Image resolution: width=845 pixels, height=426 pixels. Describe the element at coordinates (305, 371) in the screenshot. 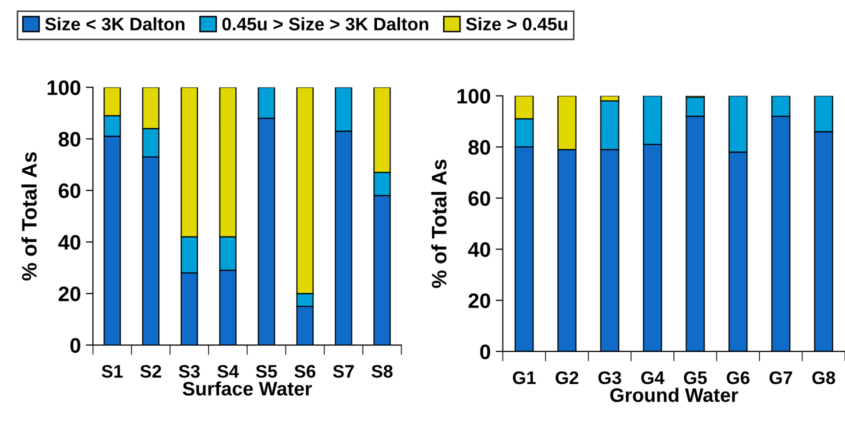

I see `x-tick-label: S6` at that location.